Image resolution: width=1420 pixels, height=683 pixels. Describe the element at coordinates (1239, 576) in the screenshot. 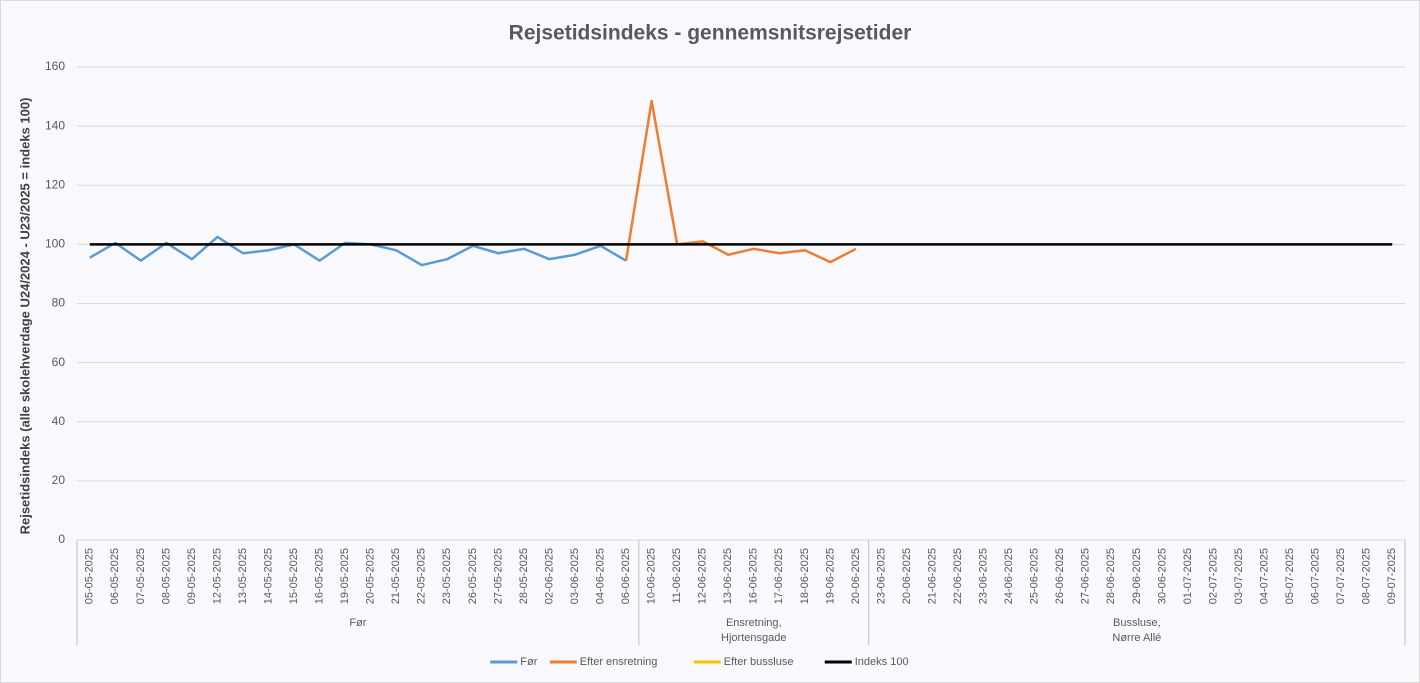

I see `x-tick-label: 03-07-2025` at that location.